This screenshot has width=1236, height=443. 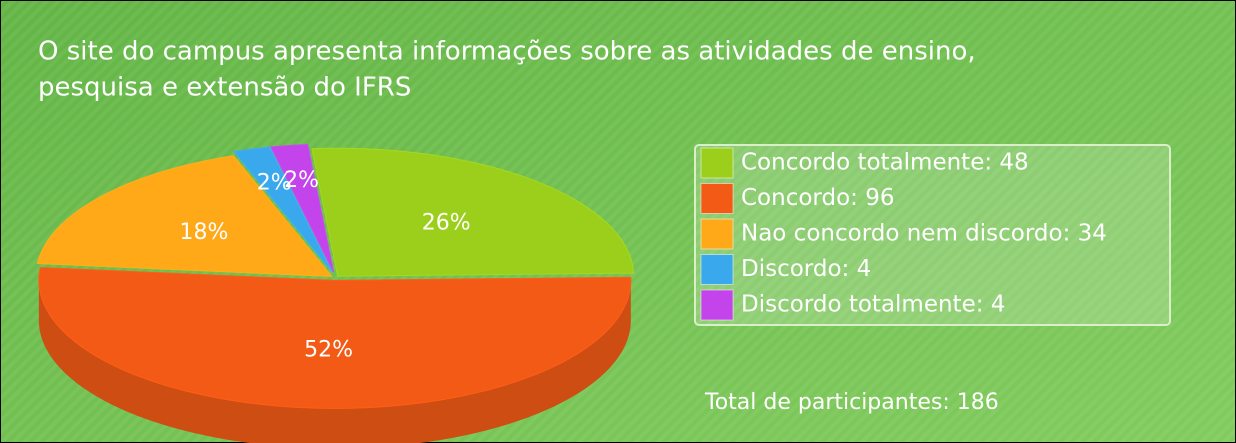 I want to click on legend-label: Concordo: 96, so click(x=817, y=198).